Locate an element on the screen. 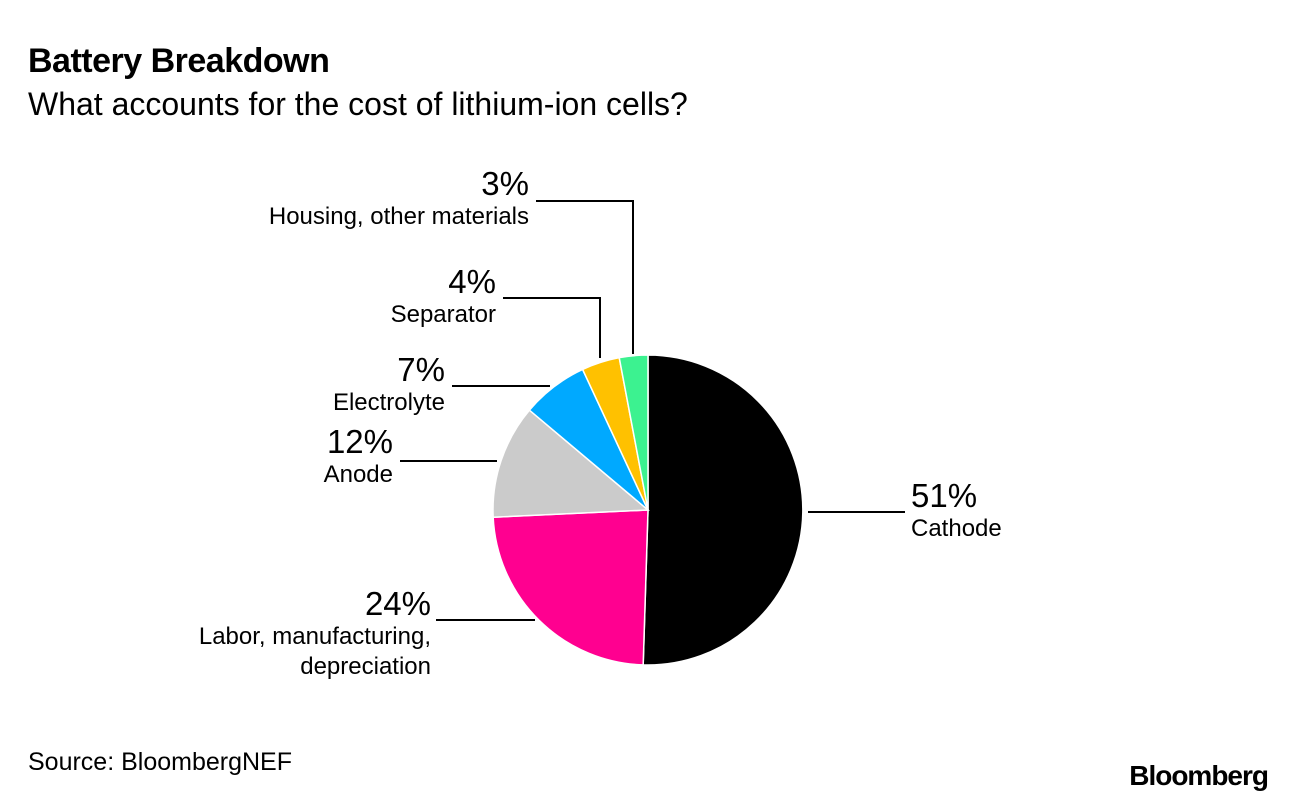 Image resolution: width=1296 pixels, height=804 pixels. pie-slice-cathode is located at coordinates (723, 510).